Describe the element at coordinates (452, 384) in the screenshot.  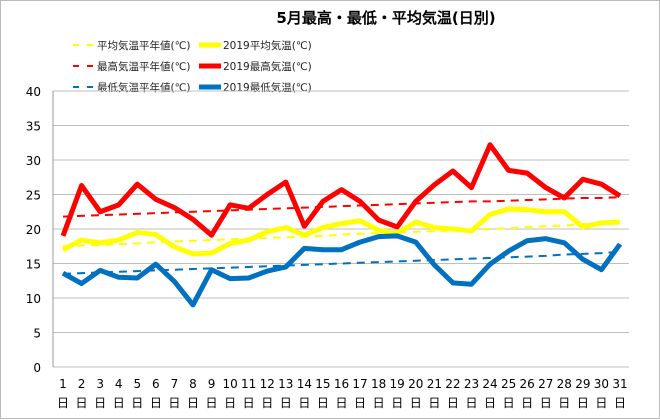
I see `x-tick-label: 22` at that location.